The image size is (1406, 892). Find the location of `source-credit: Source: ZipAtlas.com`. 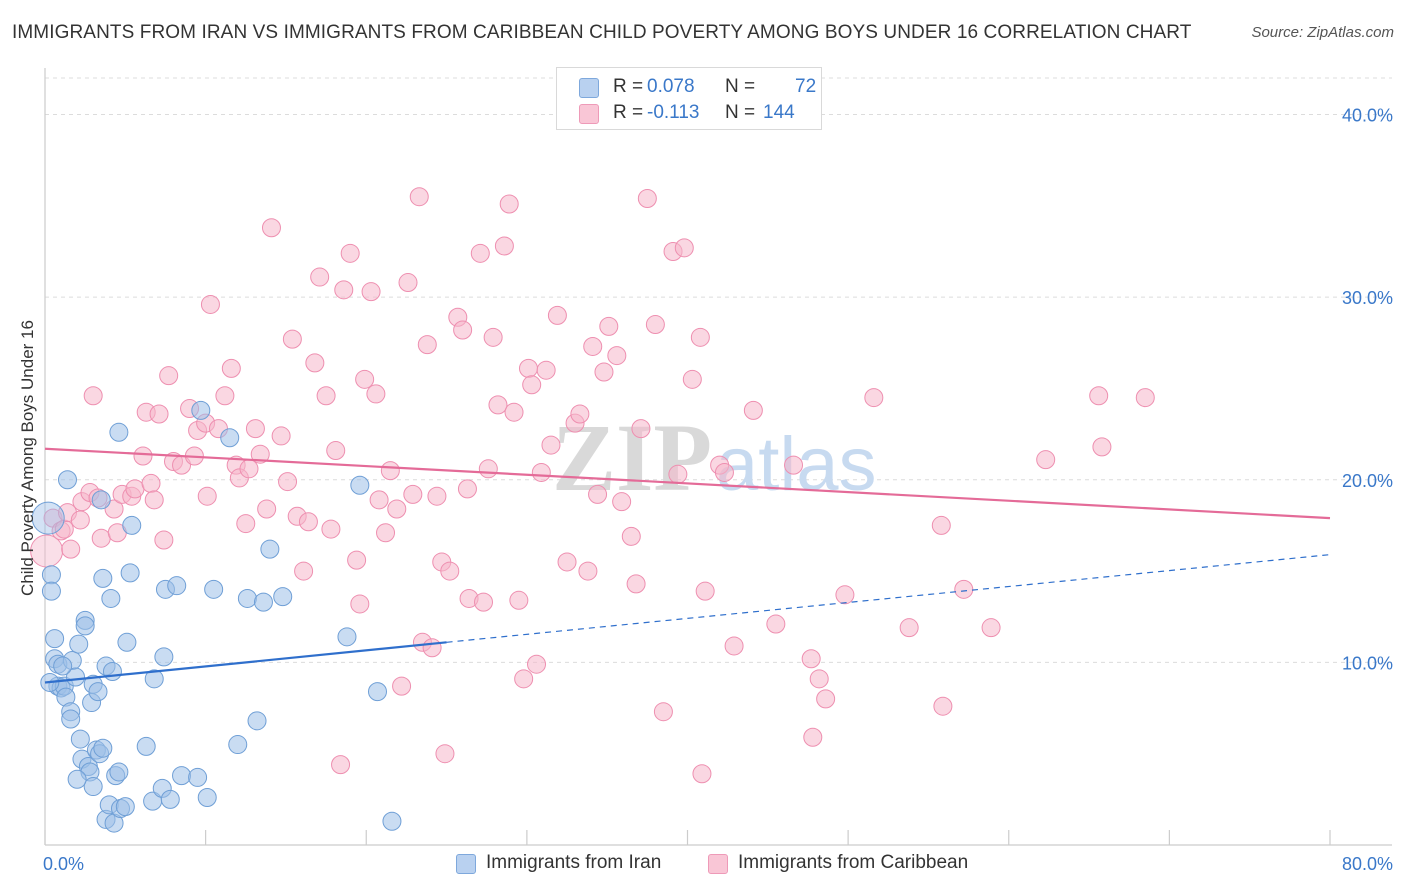

source-credit: Source: ZipAtlas.com is located at coordinates (1322, 32).